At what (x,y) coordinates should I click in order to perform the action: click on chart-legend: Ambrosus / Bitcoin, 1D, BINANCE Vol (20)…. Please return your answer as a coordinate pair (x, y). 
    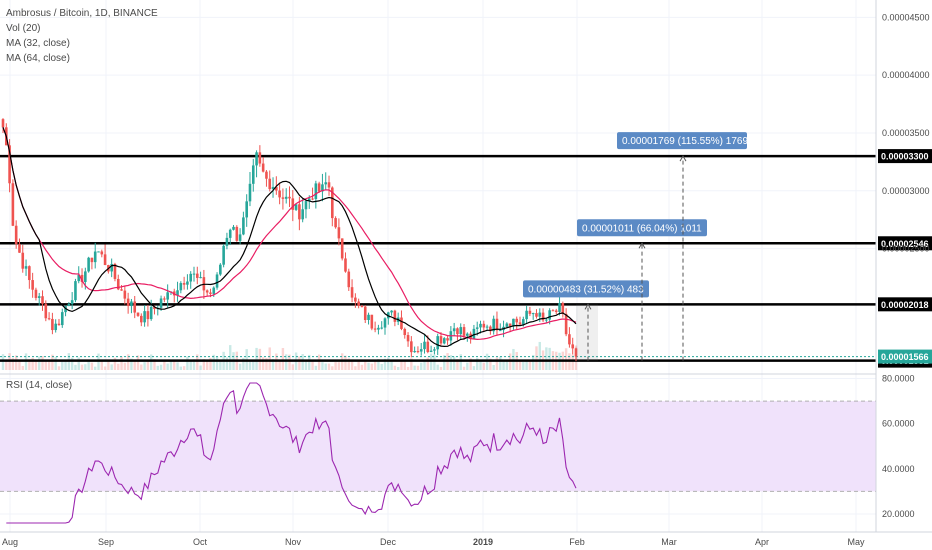
    Looking at the image, I should click on (82, 36).